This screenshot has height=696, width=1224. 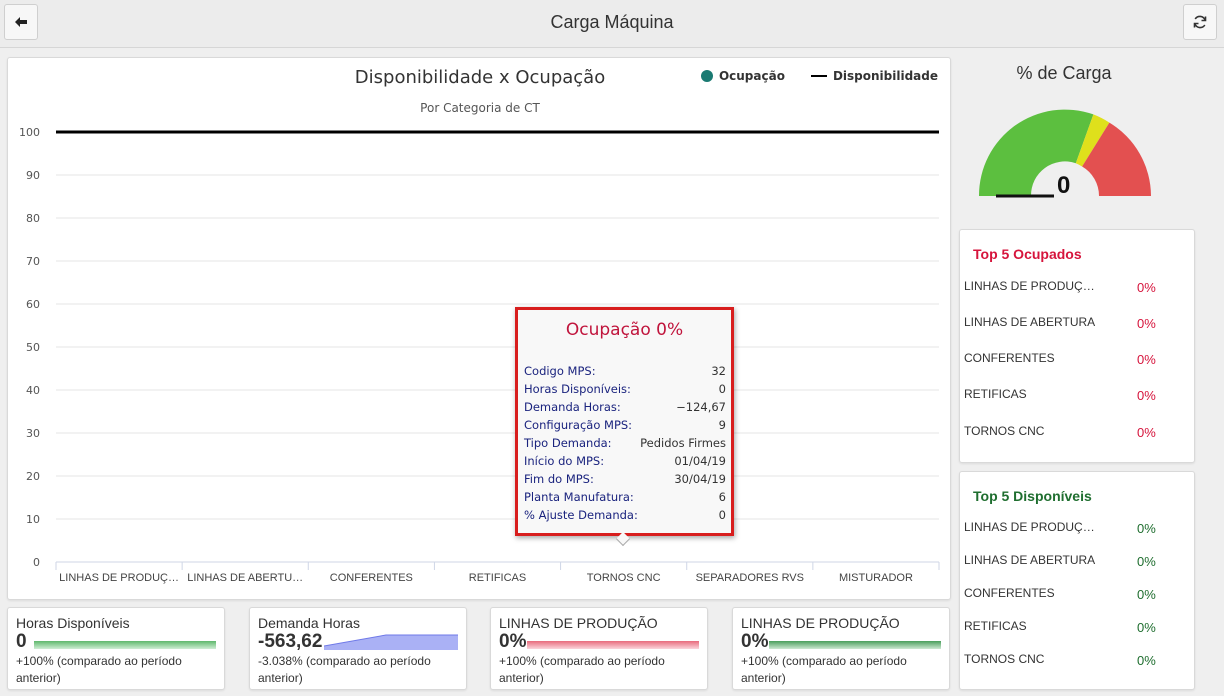 I want to click on tooltip-row: % Ajuste Demanda: 0, so click(x=625, y=515).